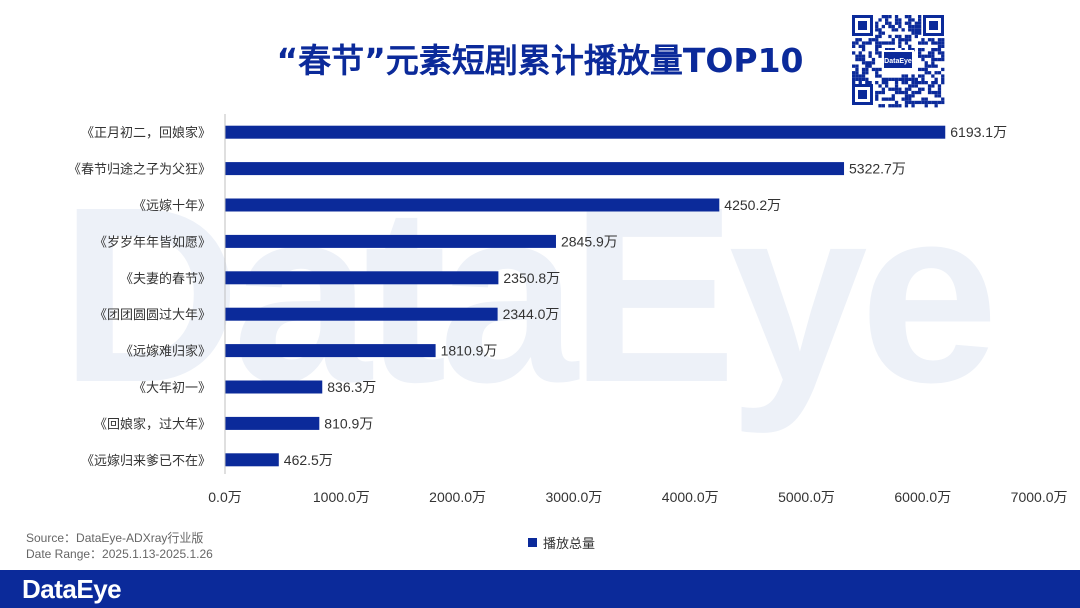  Describe the element at coordinates (922, 497) in the screenshot. I see `x-tick-label-7: 6000.0万` at that location.